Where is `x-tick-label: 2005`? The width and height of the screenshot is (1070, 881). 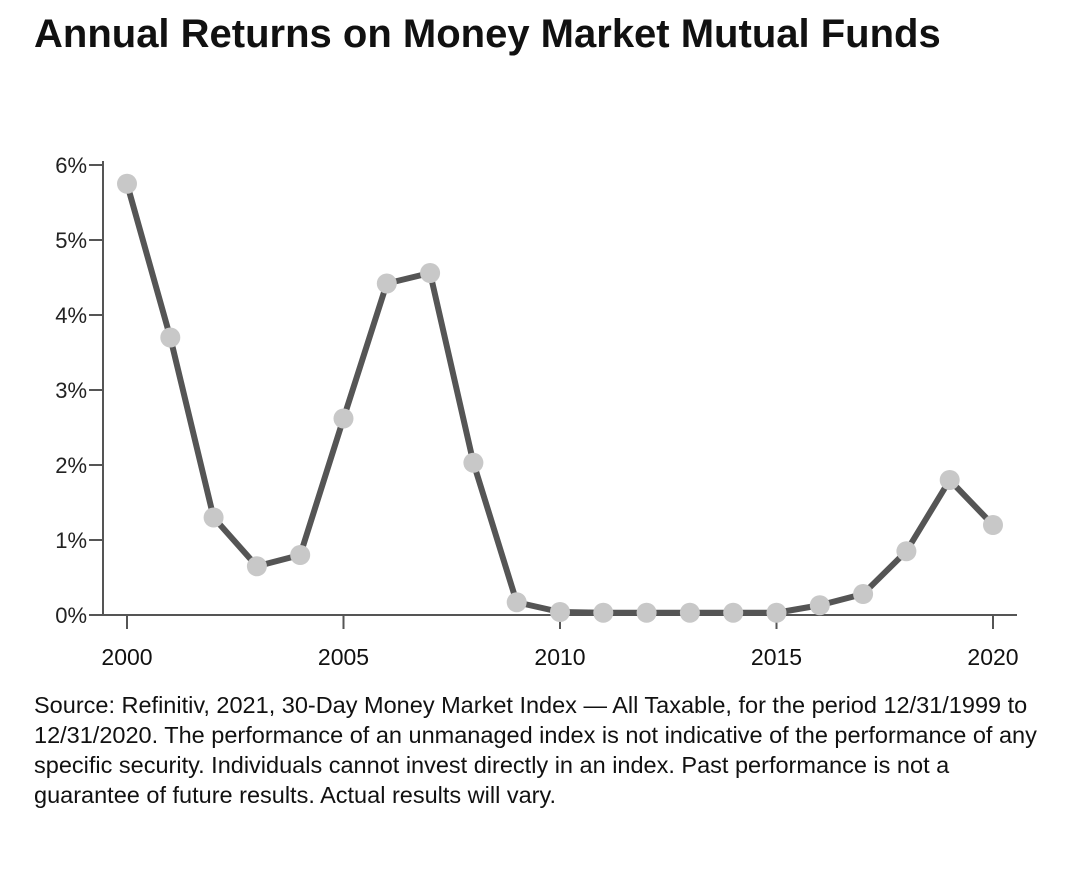
x-tick-label: 2005 is located at coordinates (343, 657).